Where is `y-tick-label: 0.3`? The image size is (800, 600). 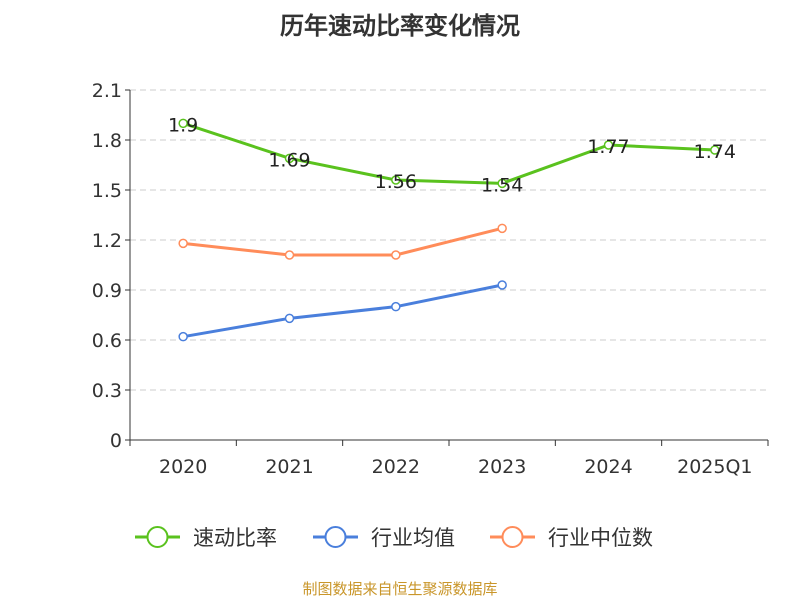
y-tick-label: 0.3 is located at coordinates (107, 391).